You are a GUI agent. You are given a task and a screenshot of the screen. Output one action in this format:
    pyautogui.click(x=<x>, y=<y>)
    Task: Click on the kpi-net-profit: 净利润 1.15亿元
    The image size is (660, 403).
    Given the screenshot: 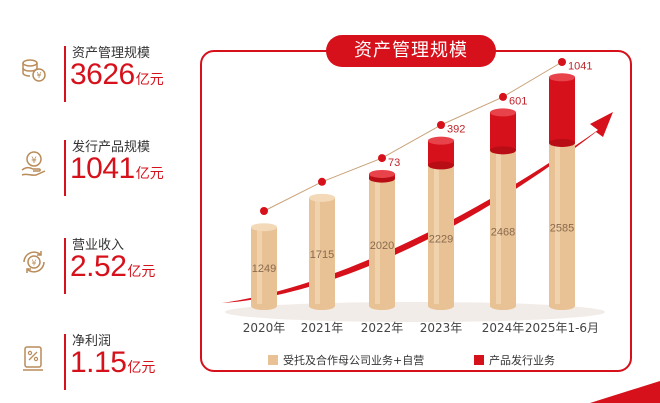 What is the action you would take?
    pyautogui.click(x=95, y=365)
    